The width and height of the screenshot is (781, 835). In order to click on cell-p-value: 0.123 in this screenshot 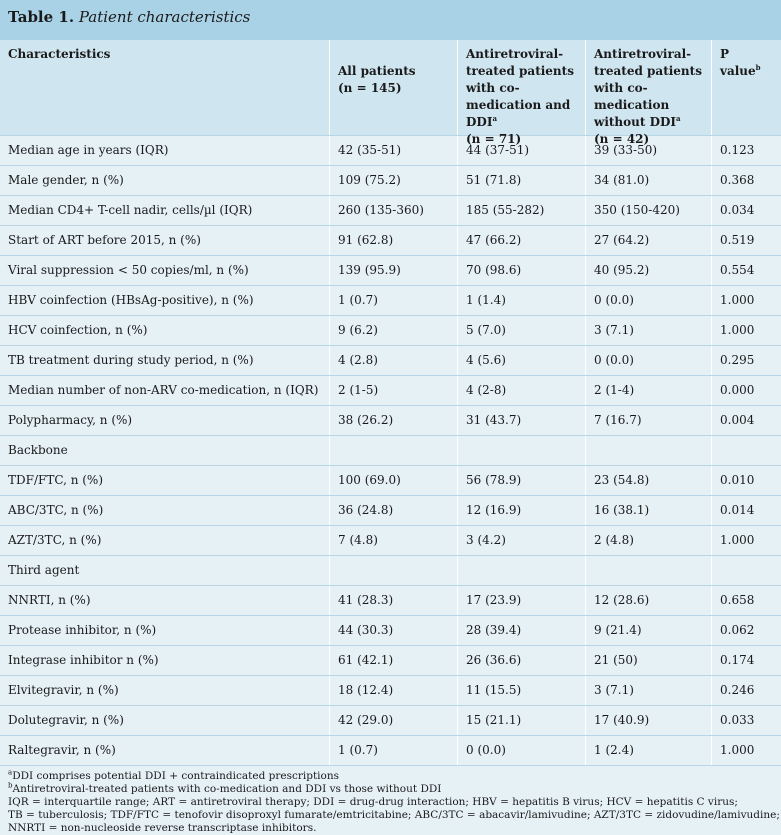, I will do `click(737, 150)`.